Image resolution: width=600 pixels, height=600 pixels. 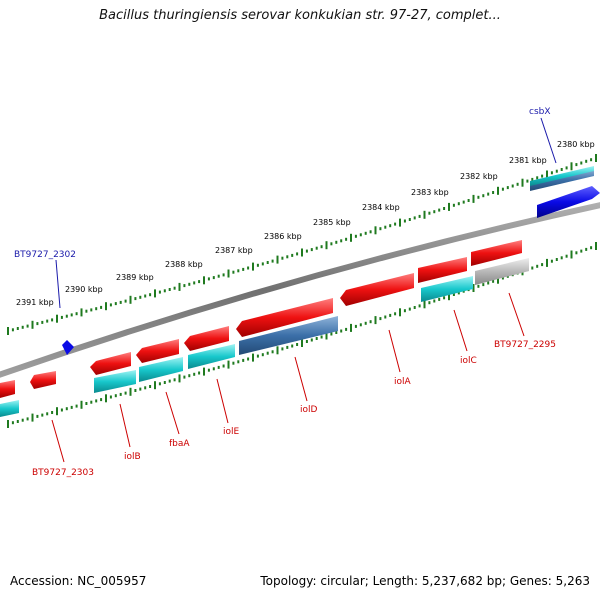 I want to click on gene-label-iolB: iolB, so click(x=132, y=457).